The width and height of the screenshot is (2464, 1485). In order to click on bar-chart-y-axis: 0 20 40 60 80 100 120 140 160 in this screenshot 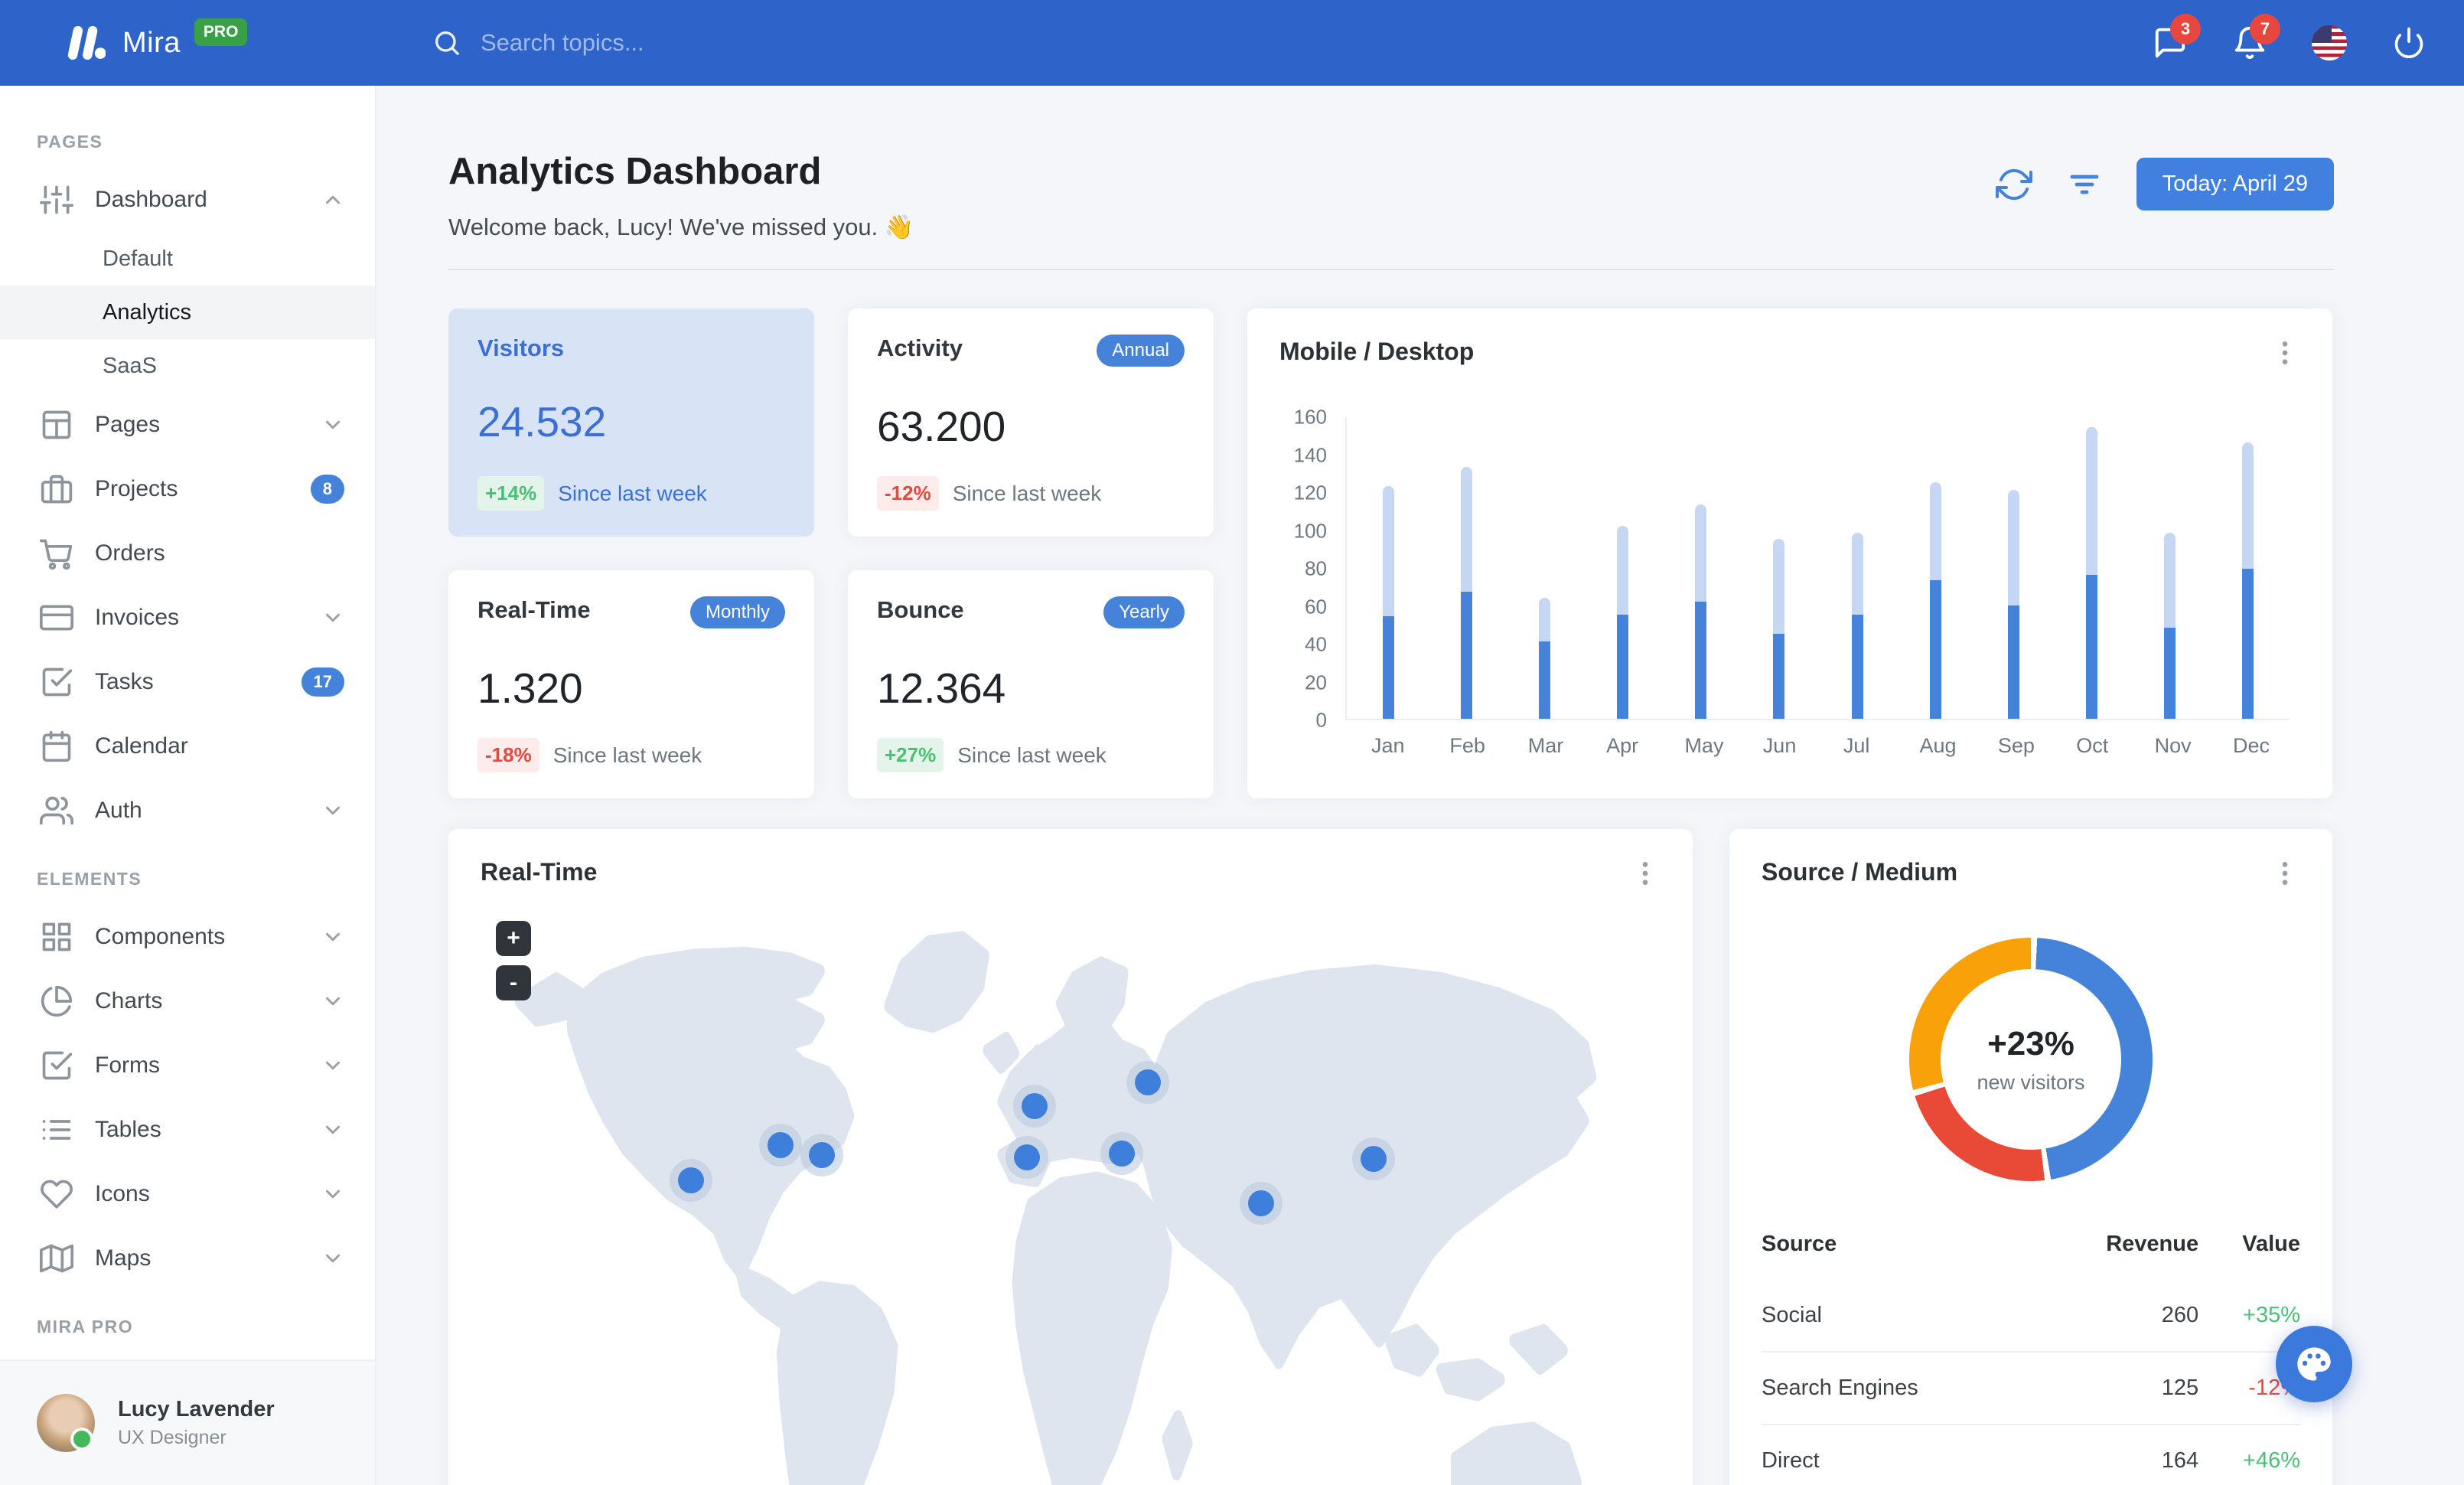, I will do `click(1303, 569)`.